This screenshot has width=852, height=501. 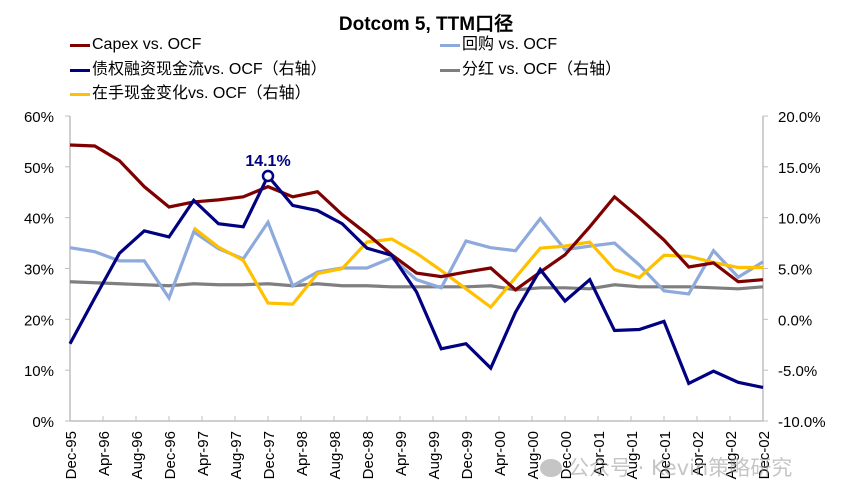 I want to click on x-tick-label: Dec-98, so click(x=368, y=455).